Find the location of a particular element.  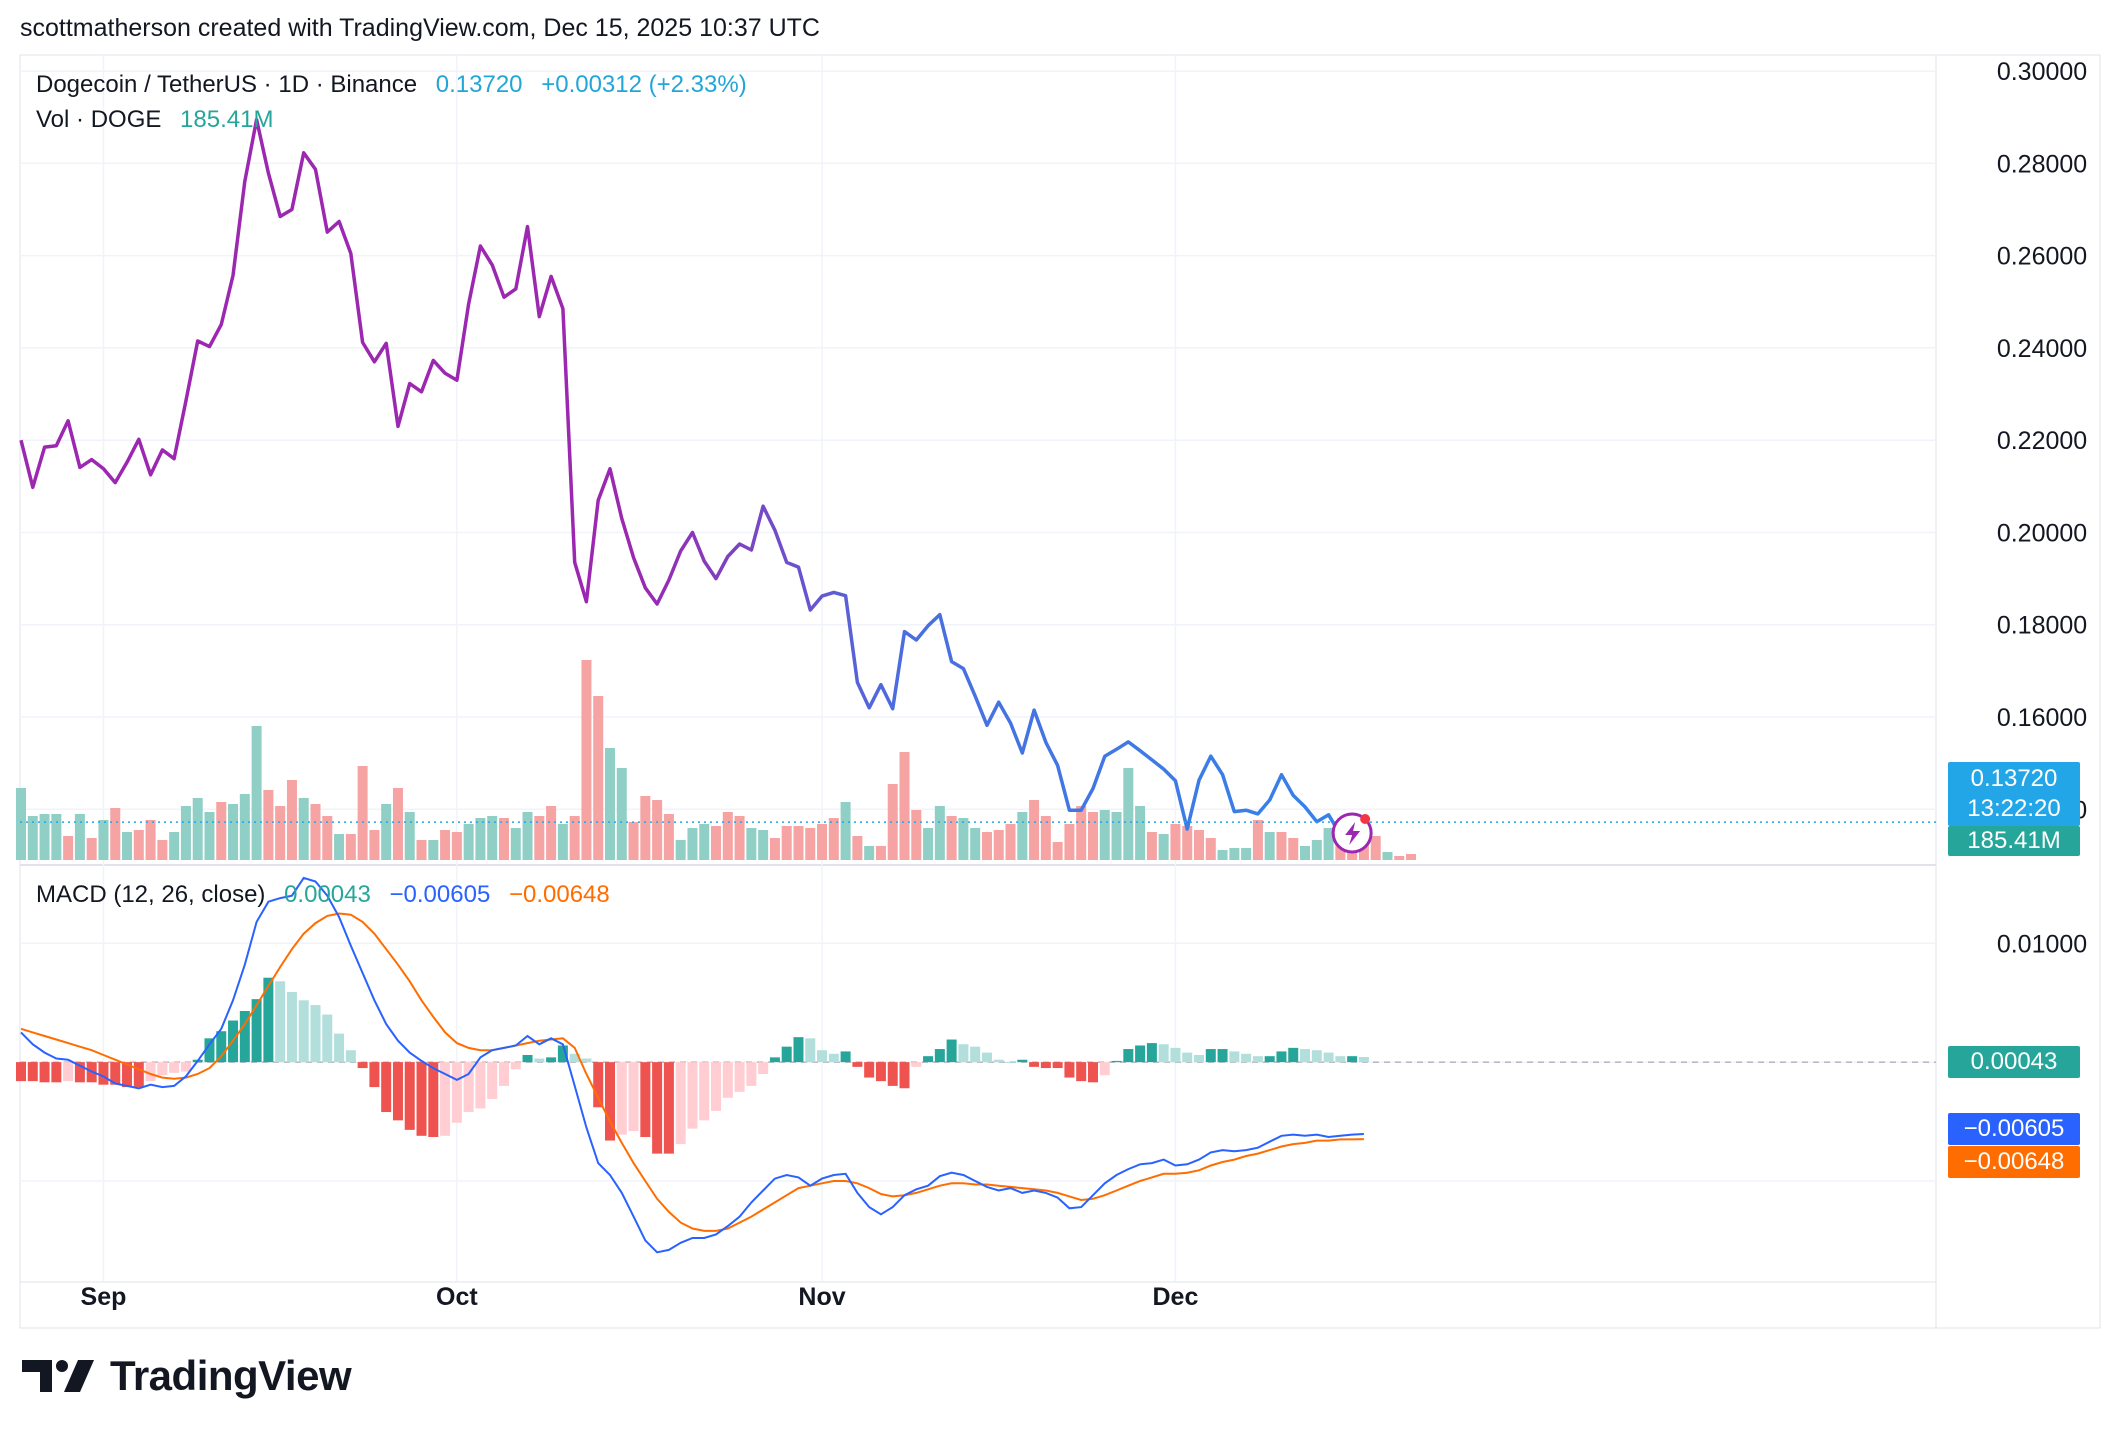

volume-value: 185.41M is located at coordinates (227, 119).